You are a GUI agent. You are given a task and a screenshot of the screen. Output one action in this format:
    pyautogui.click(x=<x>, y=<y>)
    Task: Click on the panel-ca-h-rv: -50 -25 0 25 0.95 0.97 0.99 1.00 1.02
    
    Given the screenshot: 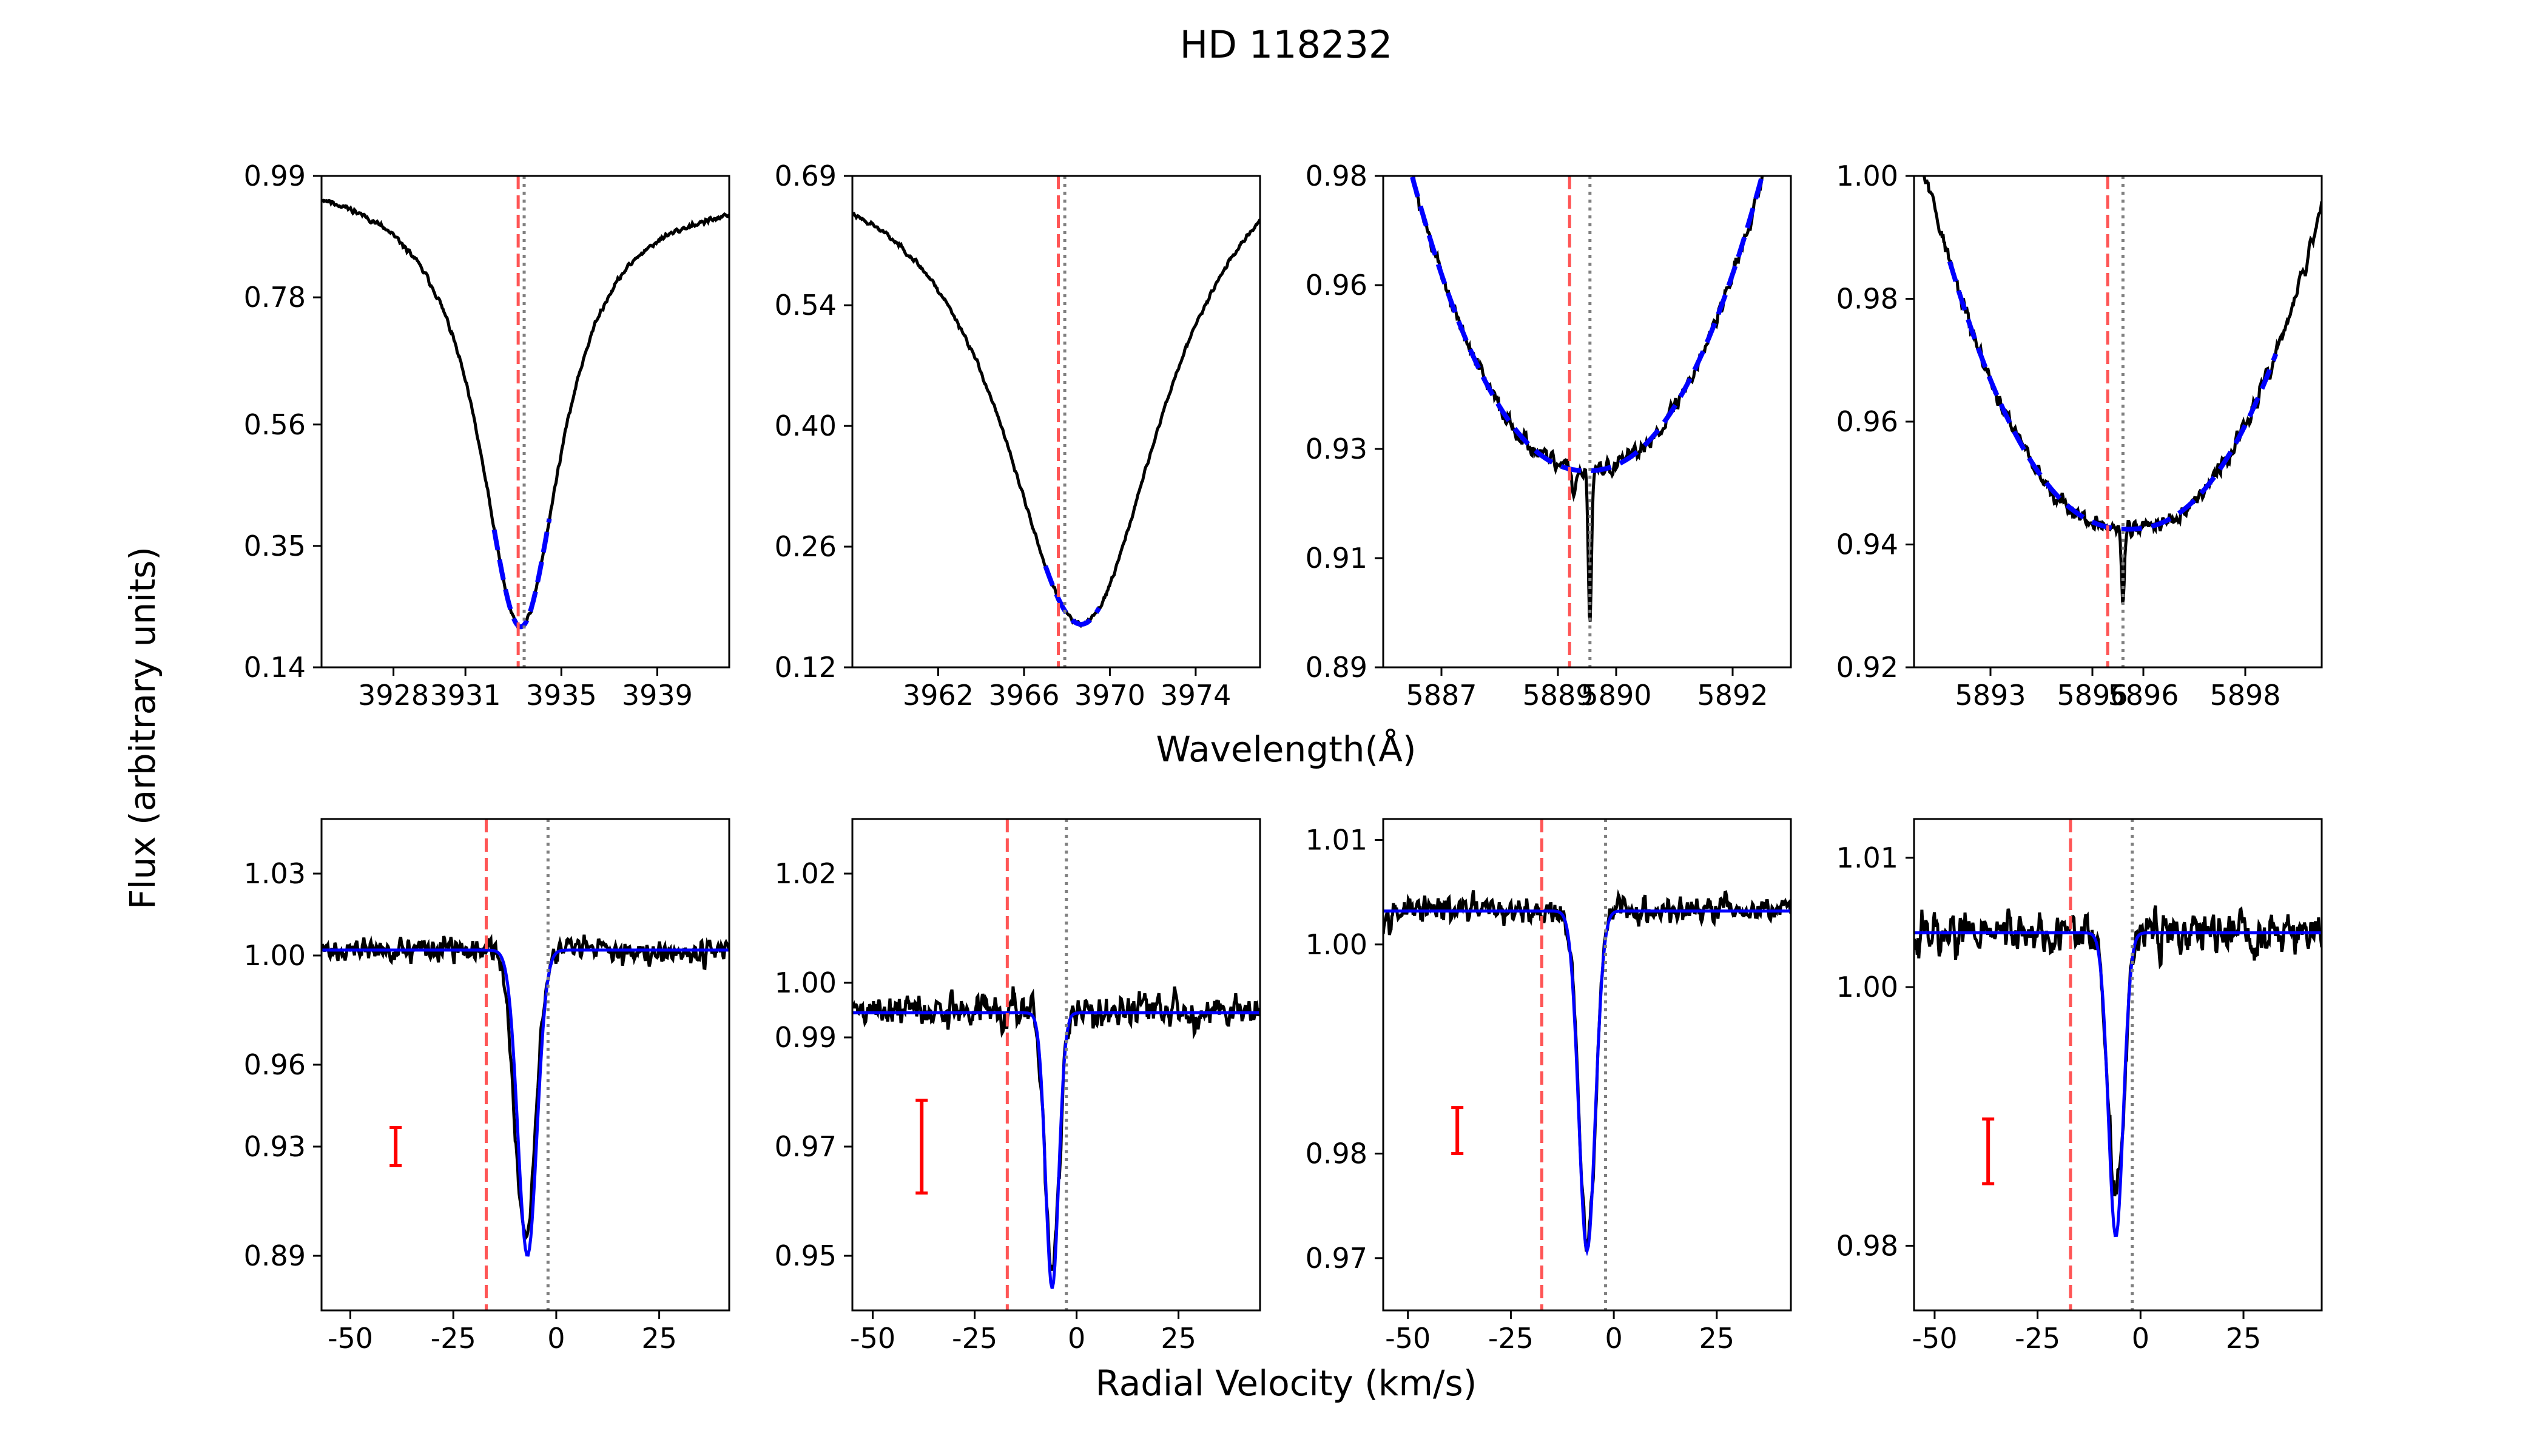 What is the action you would take?
    pyautogui.click(x=1018, y=1086)
    